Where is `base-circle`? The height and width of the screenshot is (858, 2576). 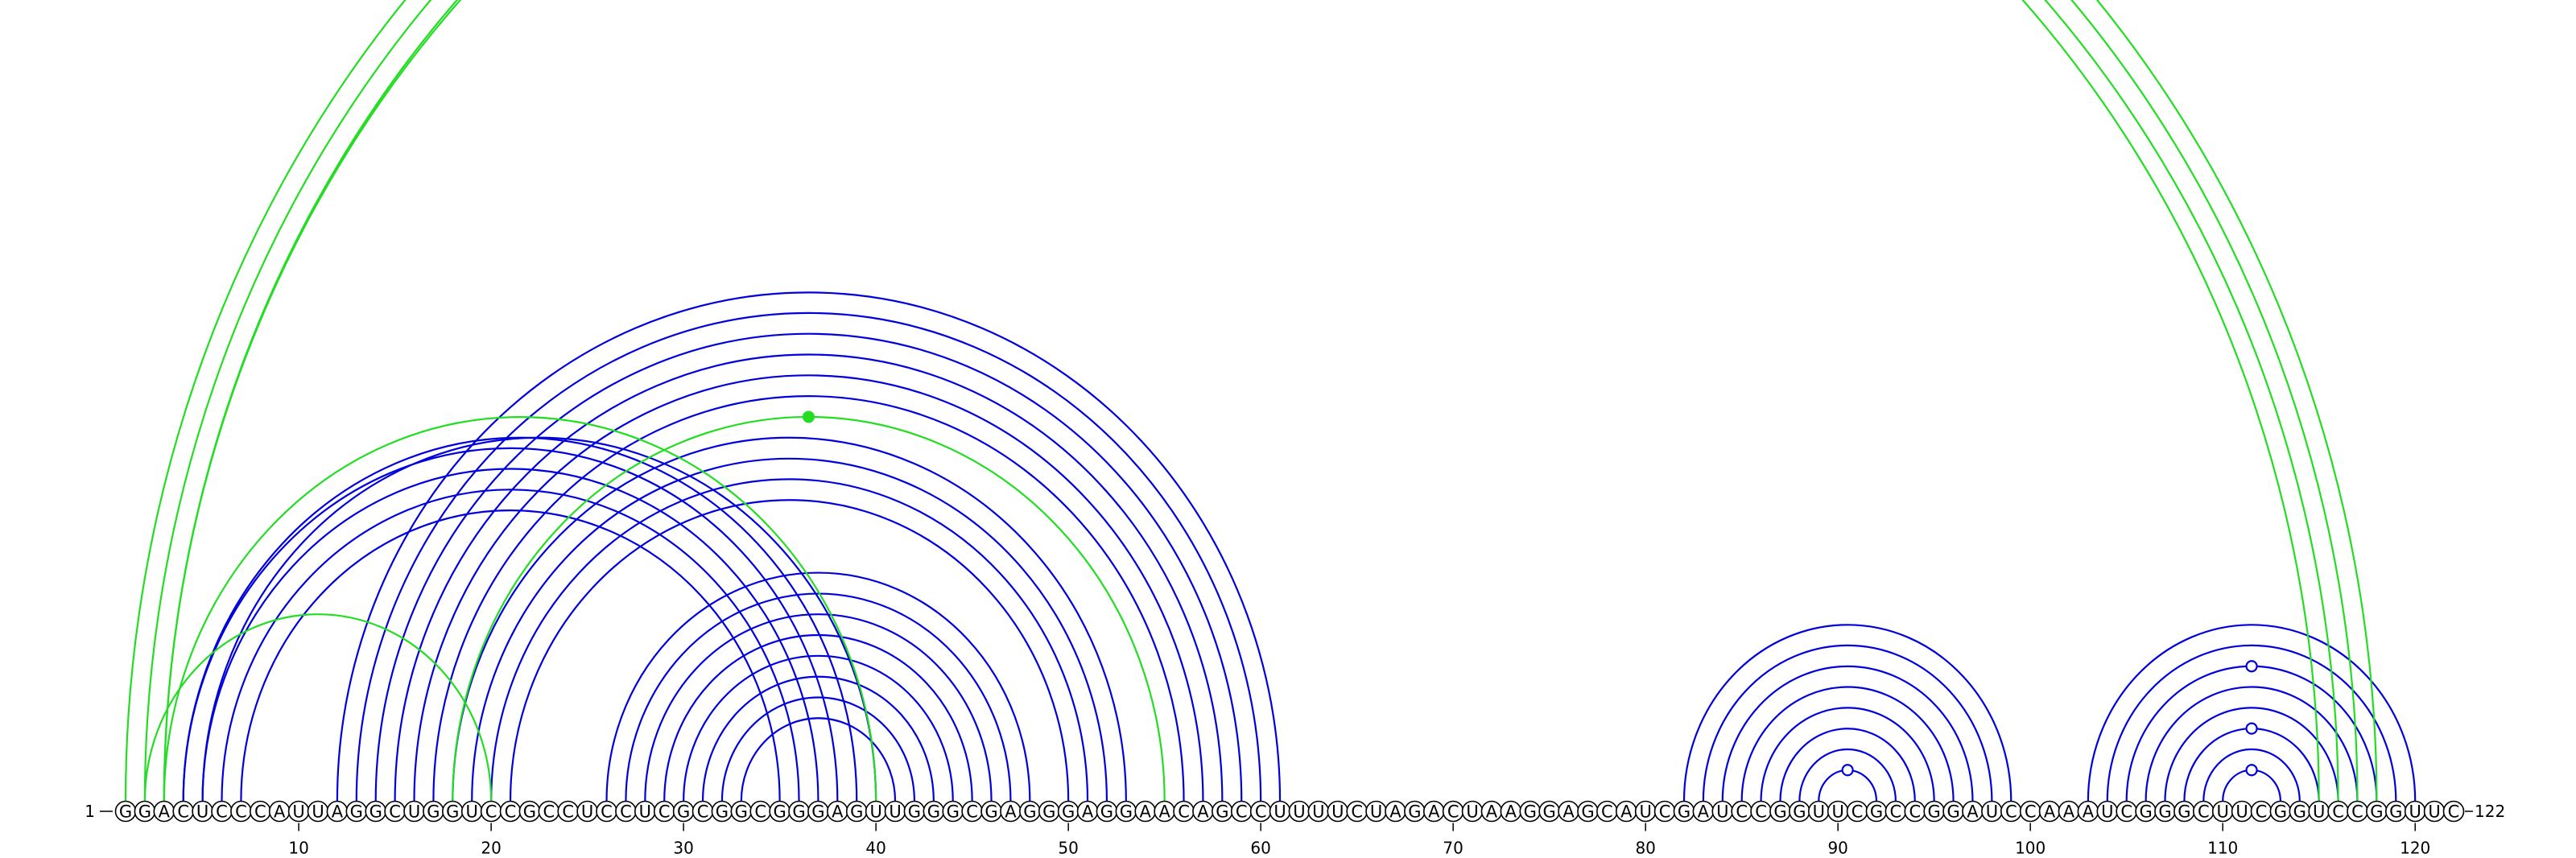
base-circle is located at coordinates (2453, 812).